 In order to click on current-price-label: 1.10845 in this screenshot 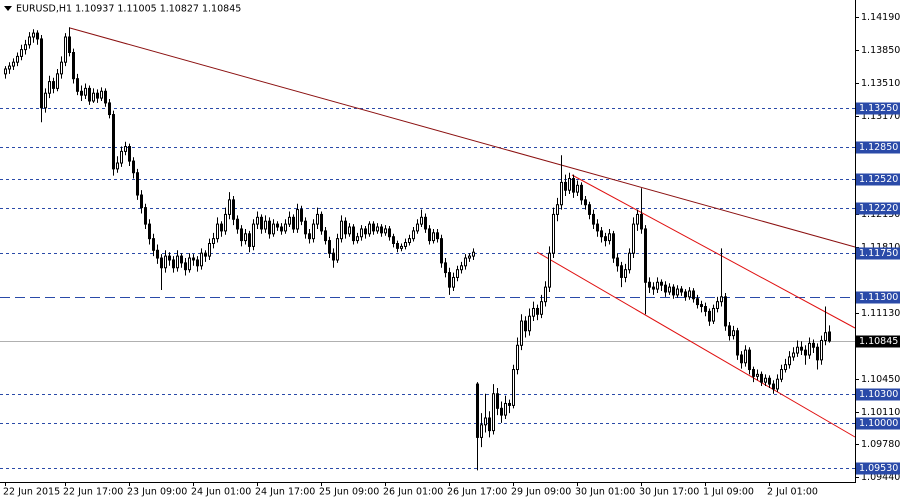, I will do `click(878, 341)`.